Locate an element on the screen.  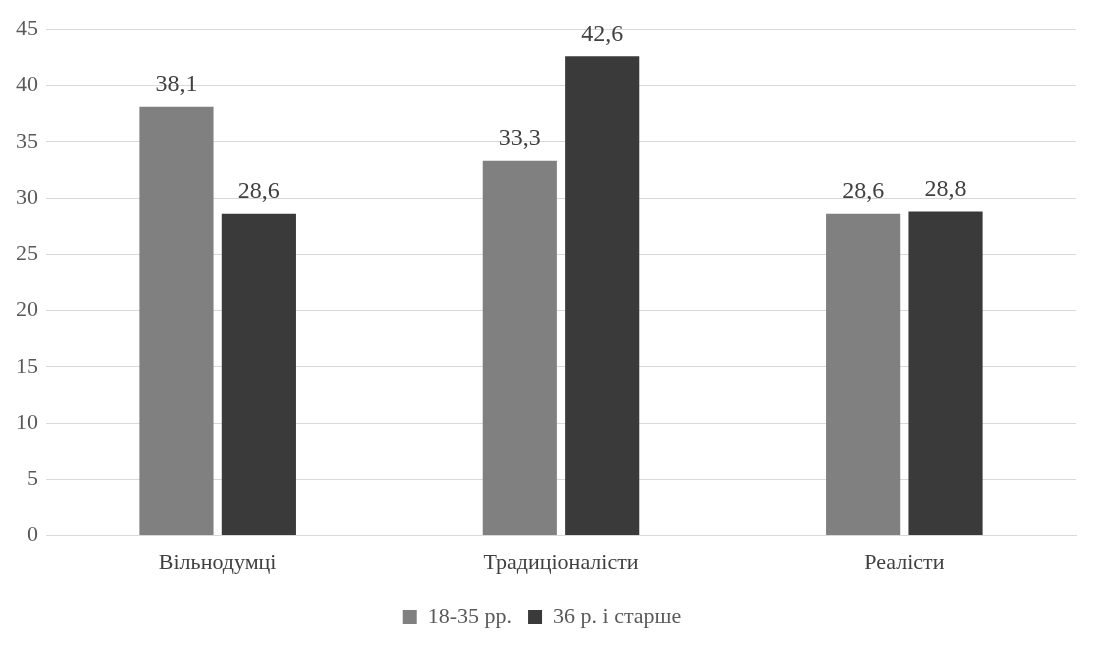
y-tick-label: 45 is located at coordinates (27, 27).